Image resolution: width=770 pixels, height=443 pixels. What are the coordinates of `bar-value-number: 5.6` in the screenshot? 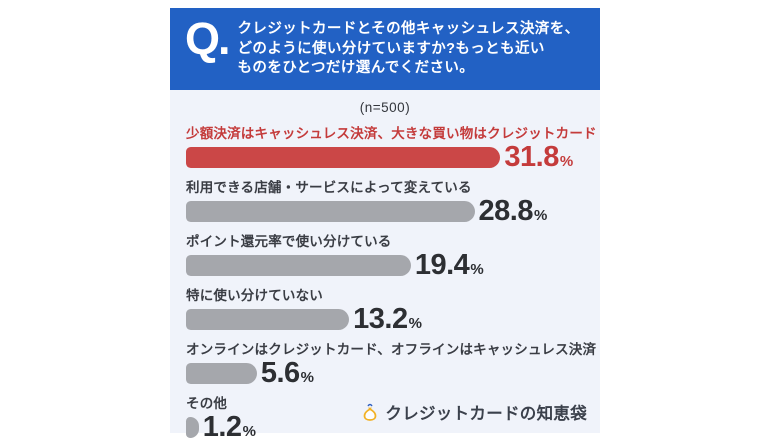 It's located at (280, 373).